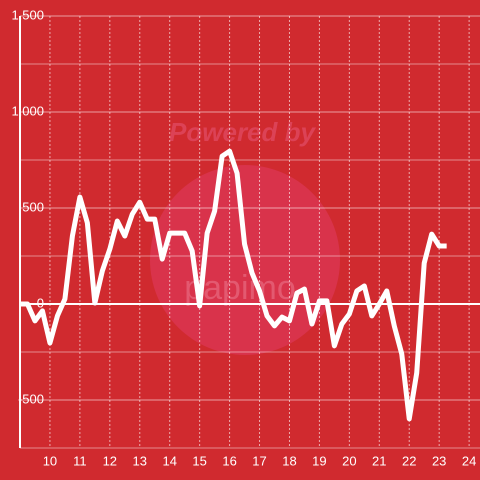 This screenshot has width=480, height=480. Describe the element at coordinates (319, 460) in the screenshot. I see `x-tick-label: 19` at that location.